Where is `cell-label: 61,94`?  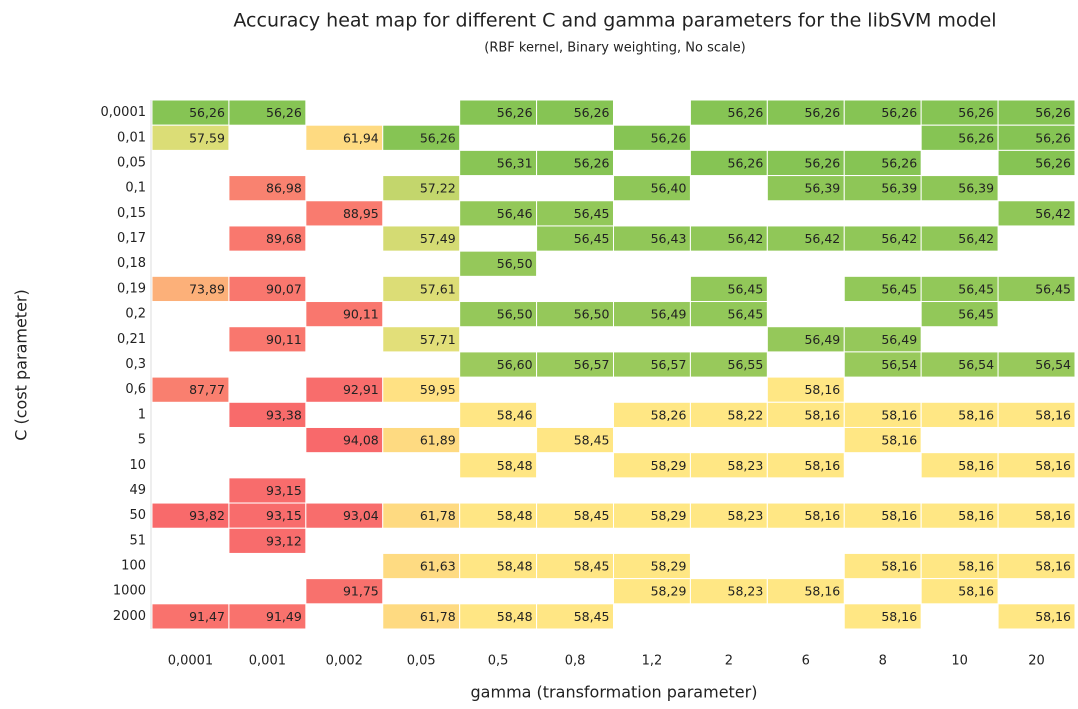 cell-label: 61,94 is located at coordinates (361, 137).